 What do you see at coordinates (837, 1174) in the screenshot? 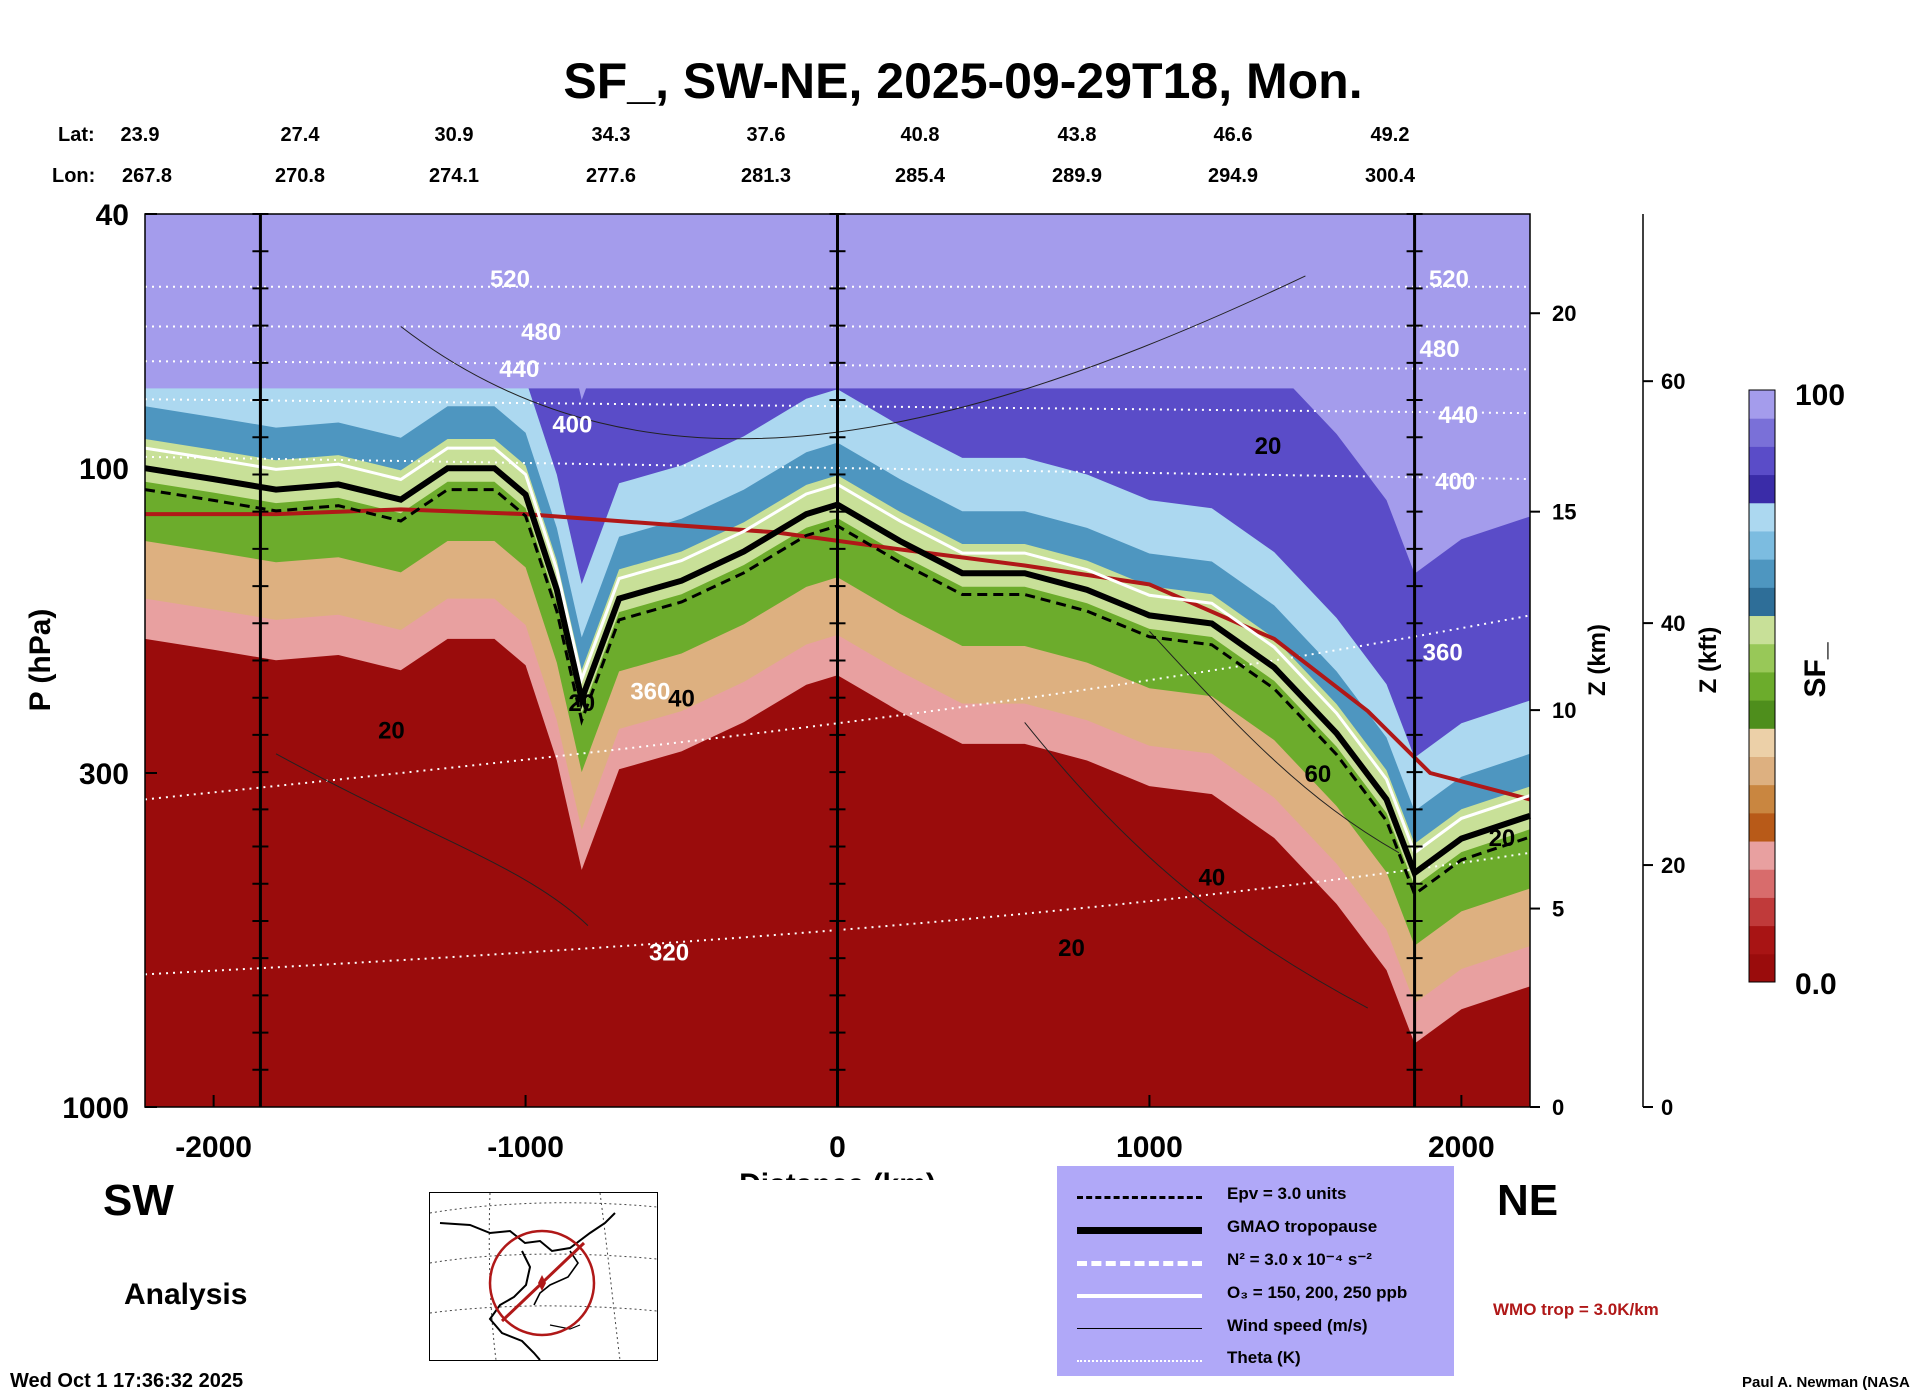
I see `x-axis-title: Distance (km)` at bounding box center [837, 1174].